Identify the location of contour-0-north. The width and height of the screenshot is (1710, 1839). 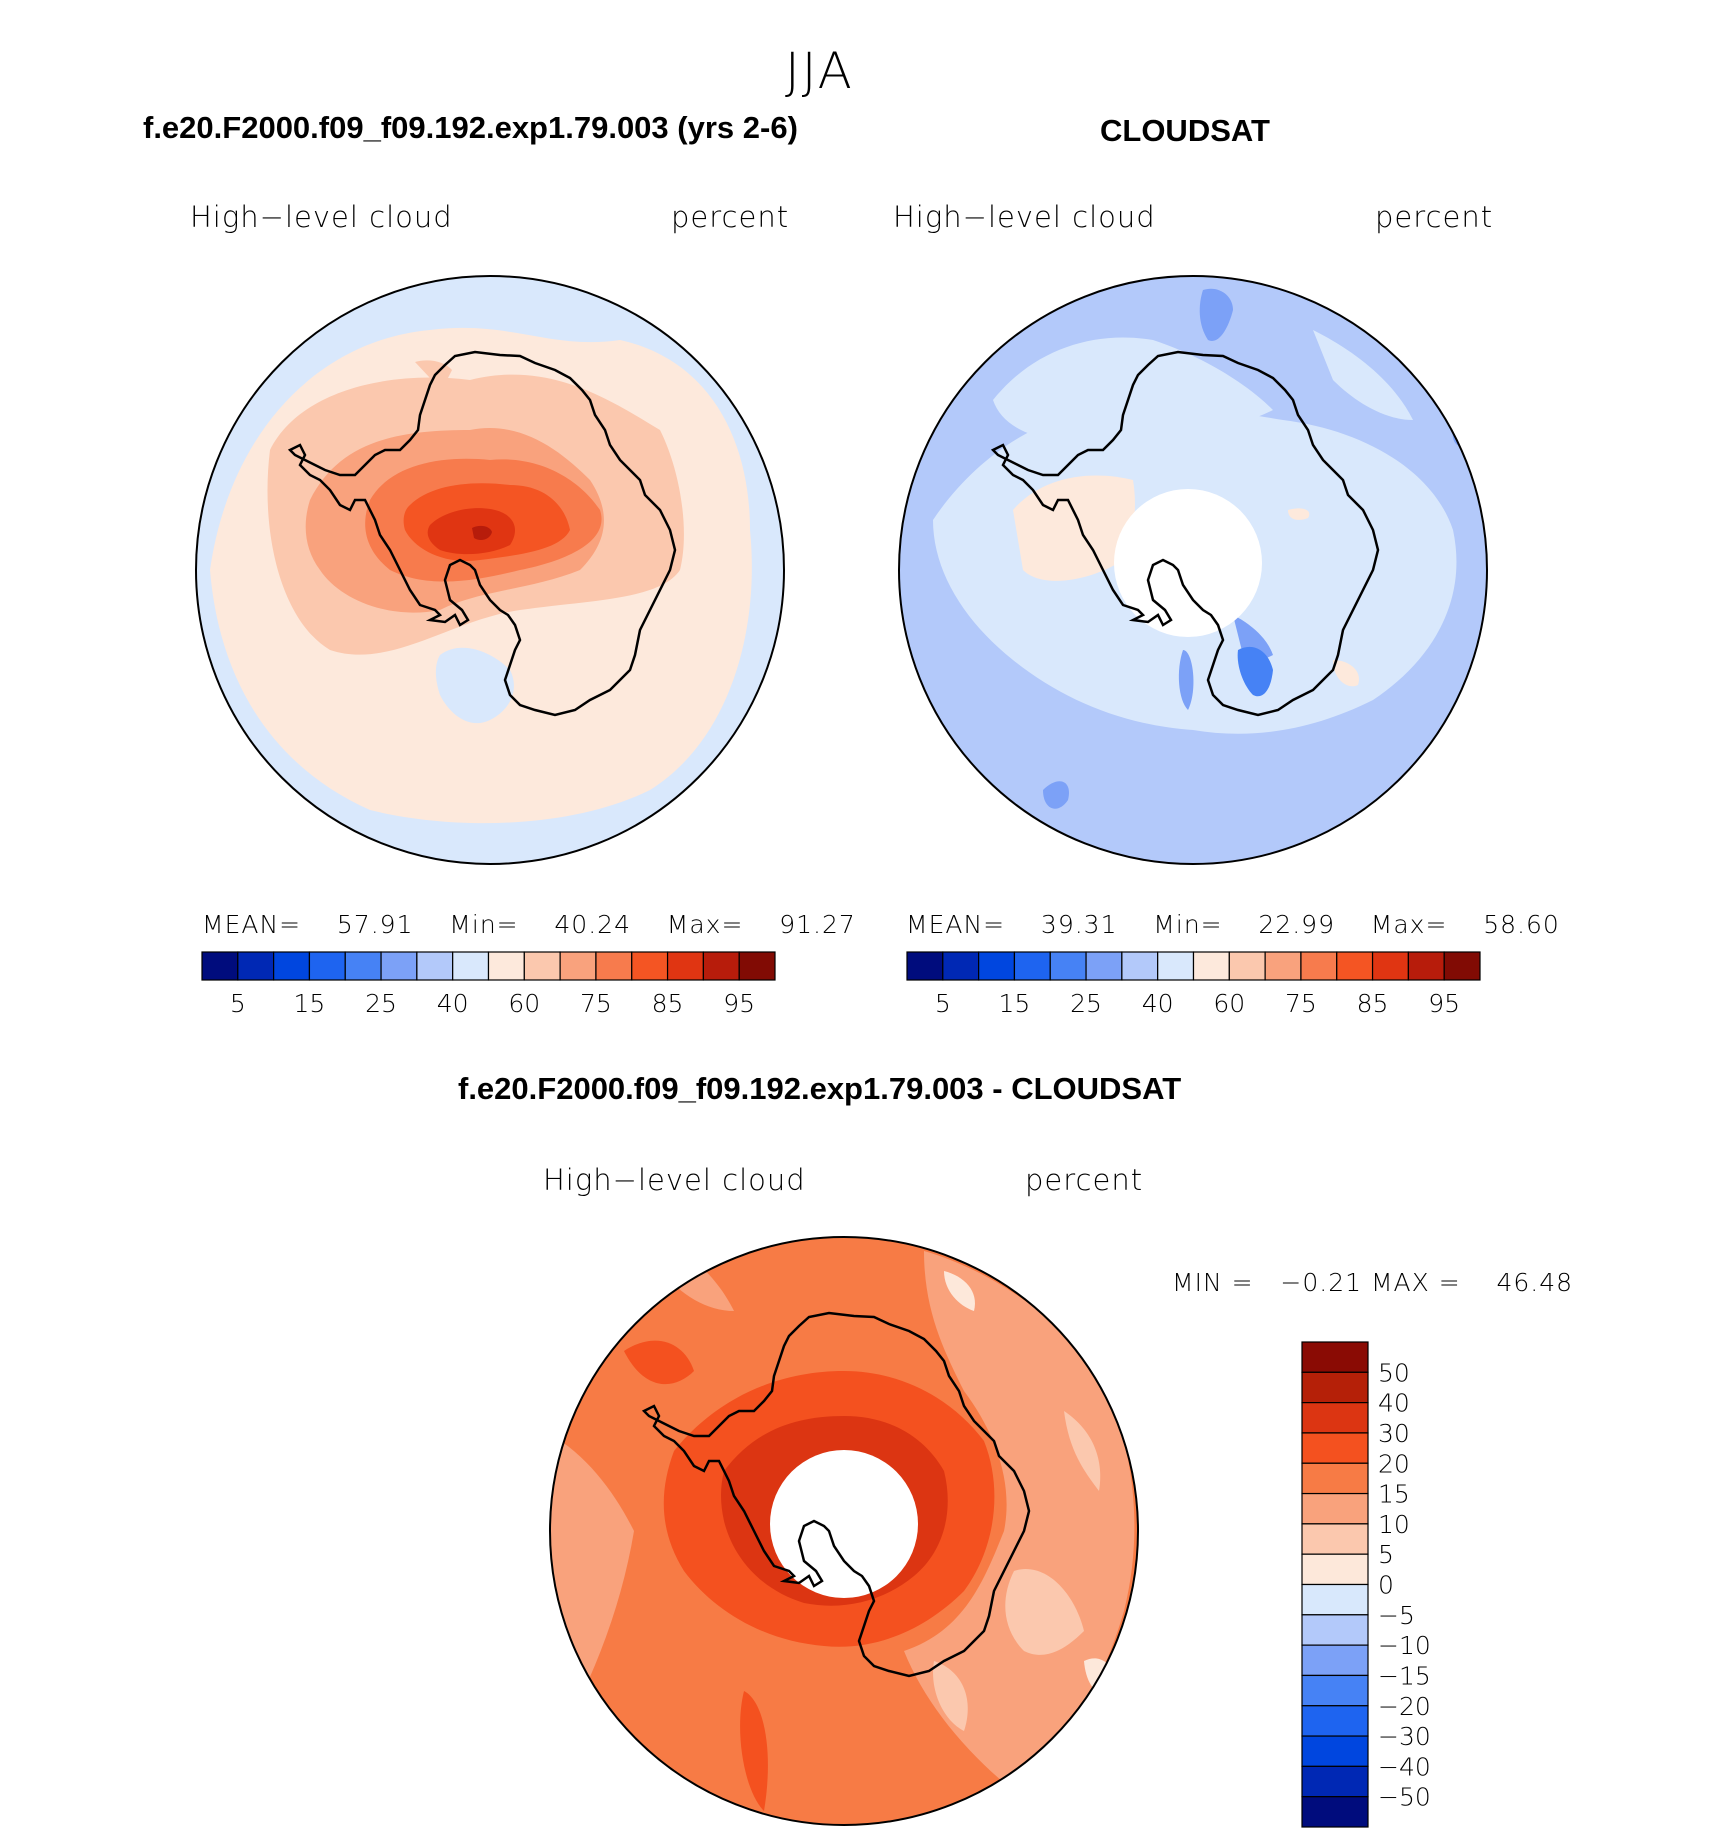
(959, 1291).